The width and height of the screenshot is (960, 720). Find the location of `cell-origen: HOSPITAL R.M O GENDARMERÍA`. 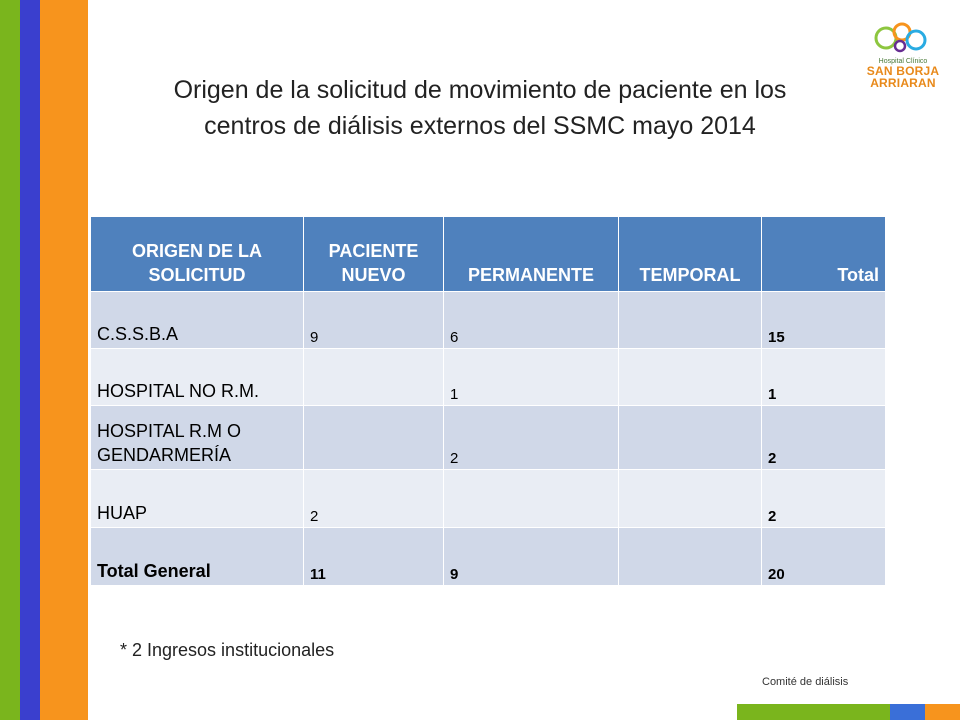

cell-origen: HOSPITAL R.M O GENDARMERÍA is located at coordinates (197, 437).